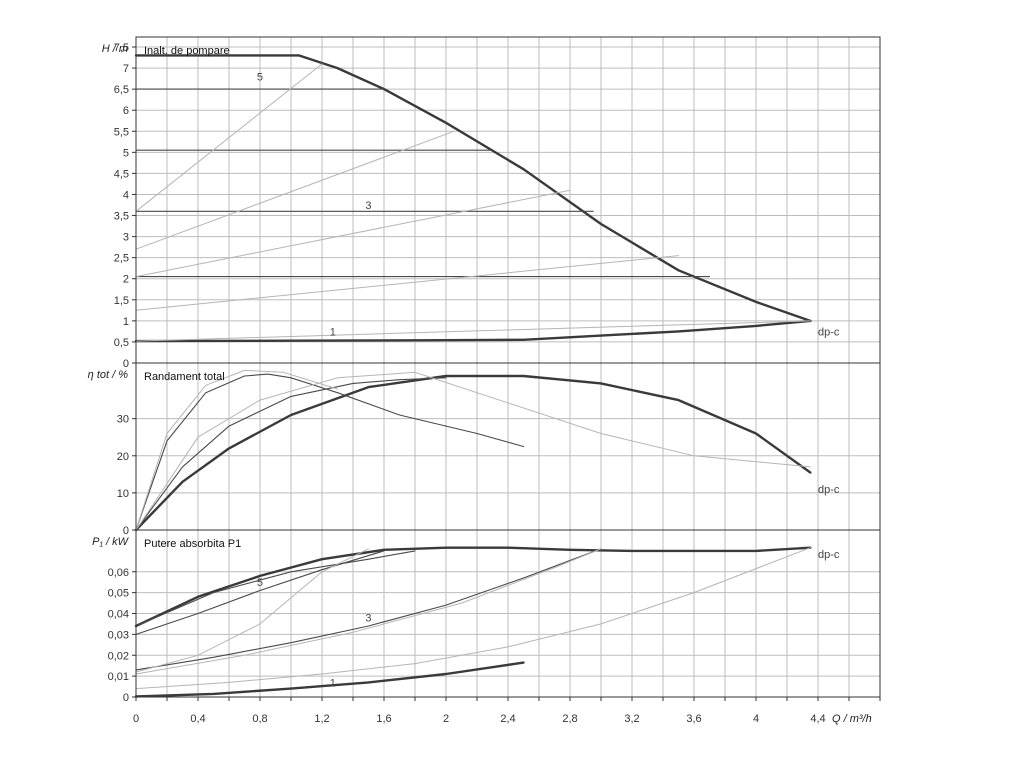 The width and height of the screenshot is (1024, 767). Describe the element at coordinates (259, 719) in the screenshot. I see `x-tick-label: 0,8` at that location.